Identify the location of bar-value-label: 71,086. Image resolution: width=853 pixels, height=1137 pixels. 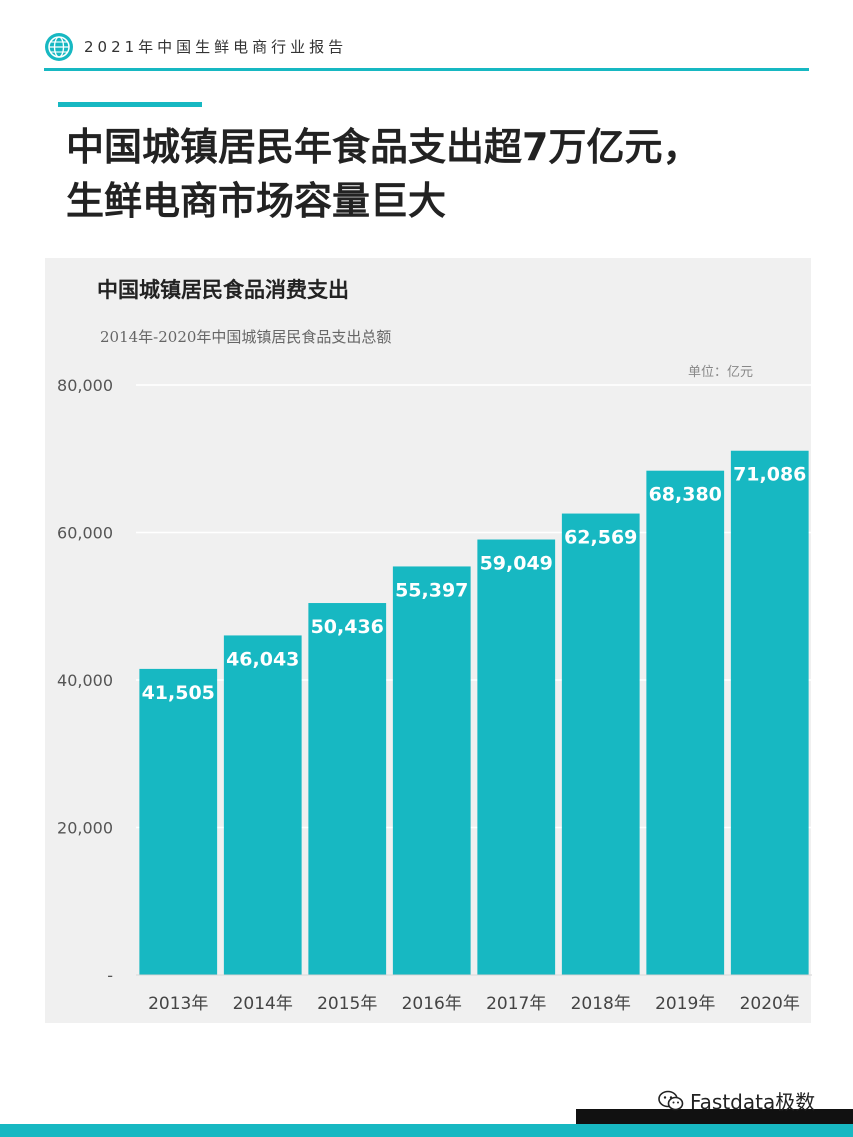
(769, 475).